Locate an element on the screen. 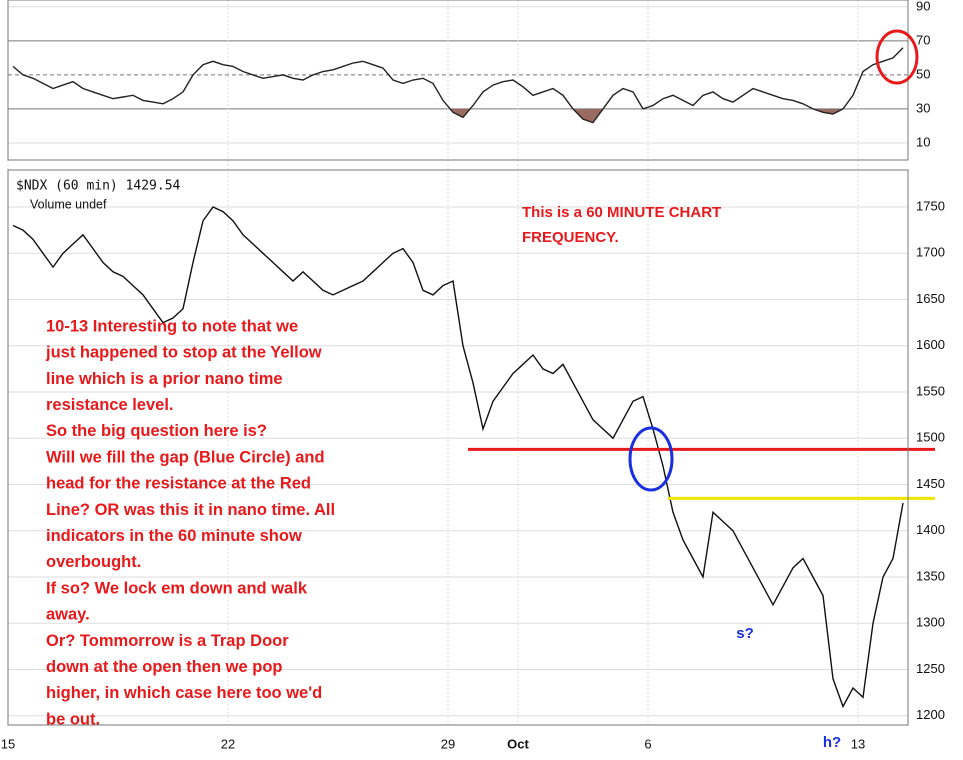 This screenshot has height=760, width=963. price-title: $NDX (60 min) 1429.54 is located at coordinates (98, 186).